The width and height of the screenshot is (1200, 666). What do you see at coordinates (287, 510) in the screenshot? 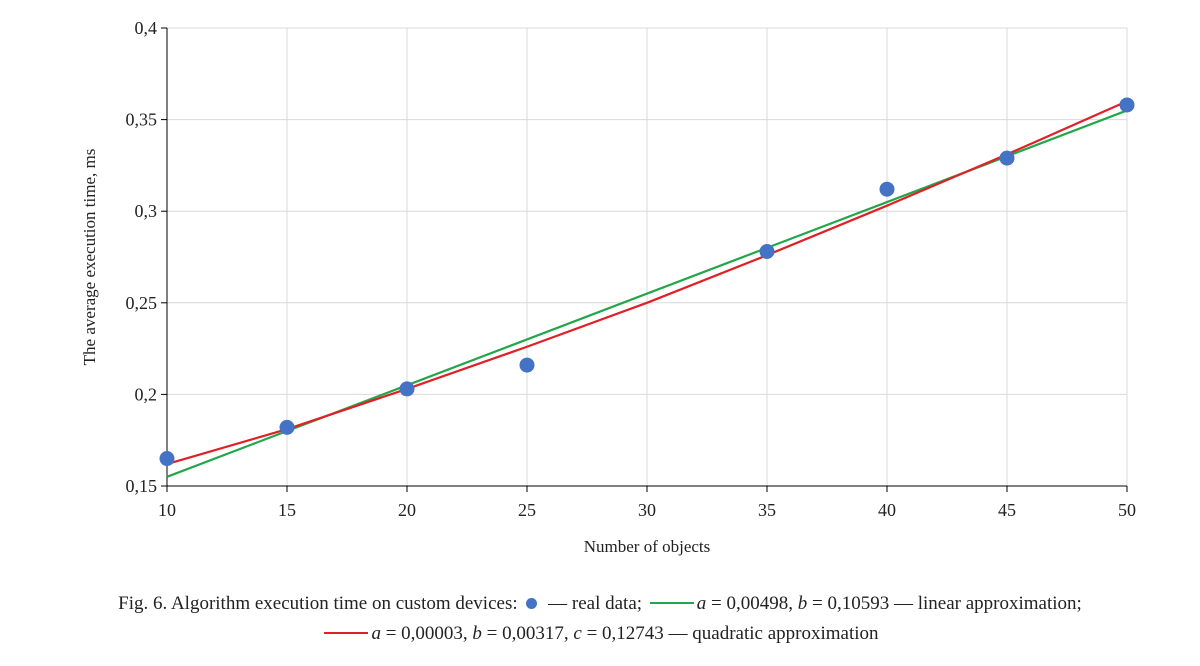
I see `x-tick-label: 15` at bounding box center [287, 510].